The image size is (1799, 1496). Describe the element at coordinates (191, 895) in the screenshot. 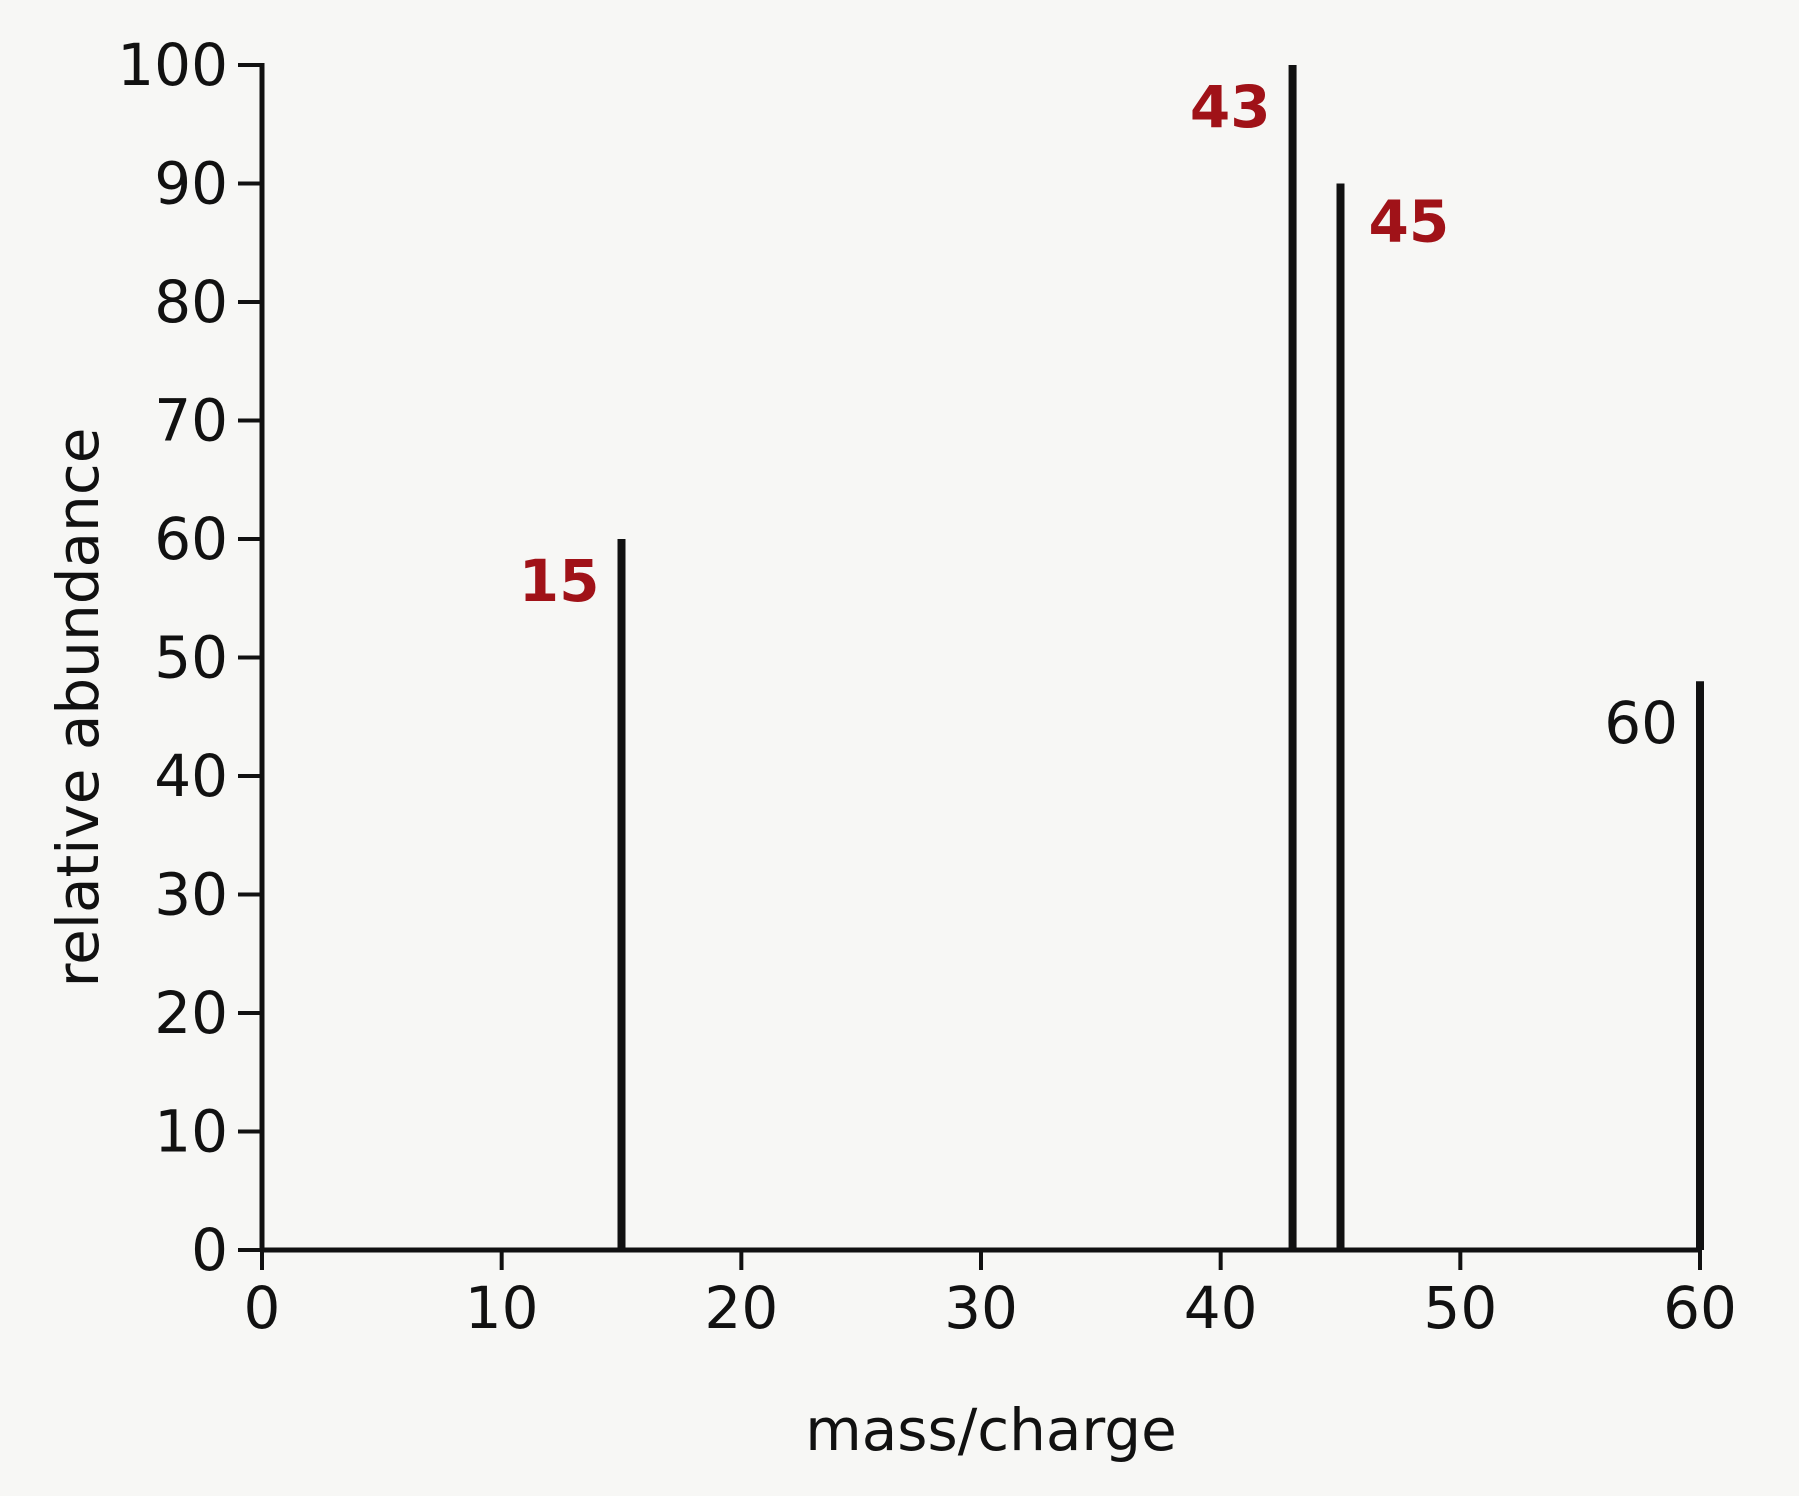

I see `y-tick-label: 30` at that location.